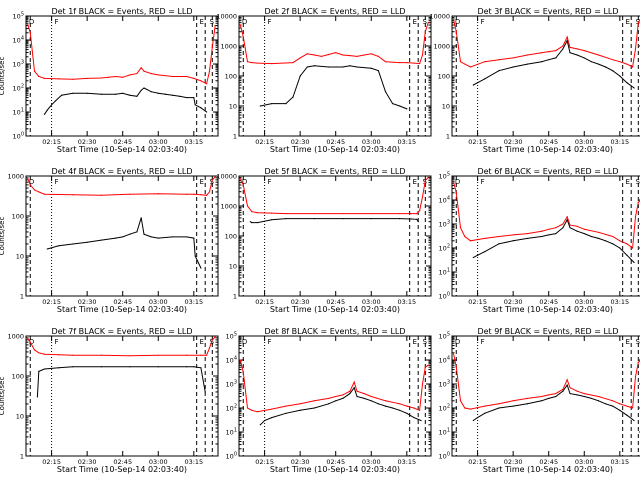  Describe the element at coordinates (122, 462) in the screenshot. I see `x-tick-label: 02:45` at that location.